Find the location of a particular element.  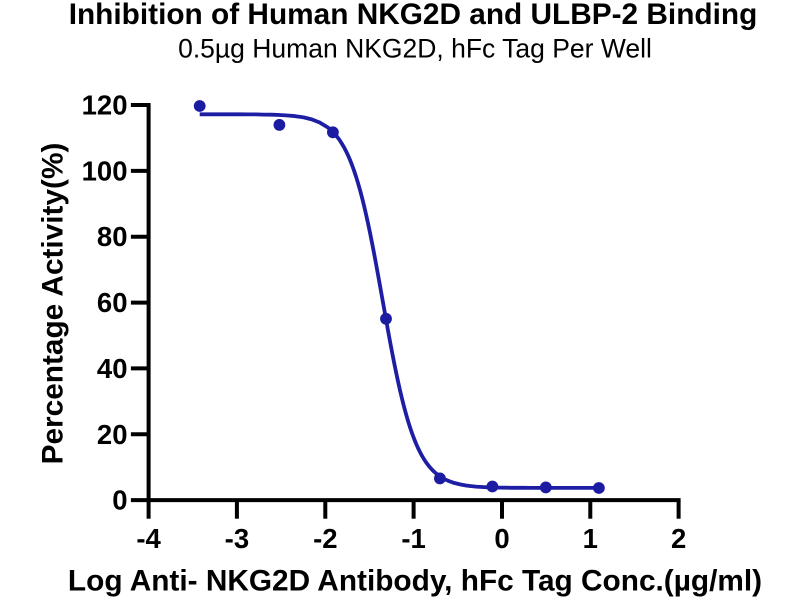

svg-text: 1 is located at coordinates (590, 538).